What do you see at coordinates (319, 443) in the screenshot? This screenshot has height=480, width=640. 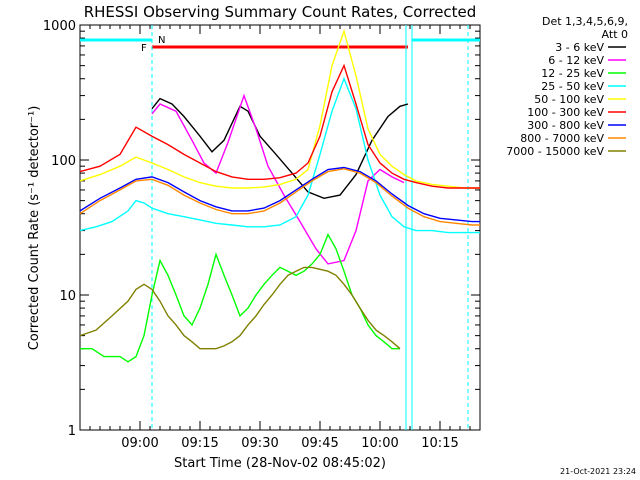 I see `x-tick-label: 09:45` at bounding box center [319, 443].